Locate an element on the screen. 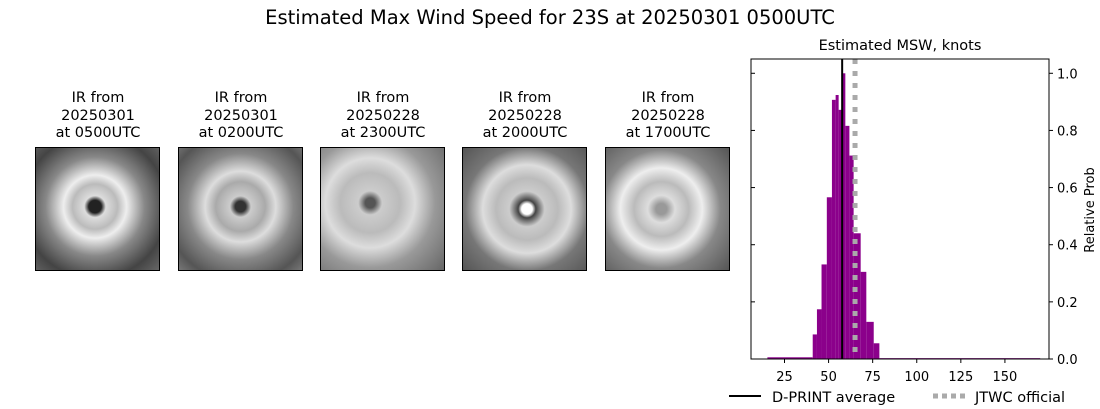  y-tick-label: 0.2 is located at coordinates (1067, 303).